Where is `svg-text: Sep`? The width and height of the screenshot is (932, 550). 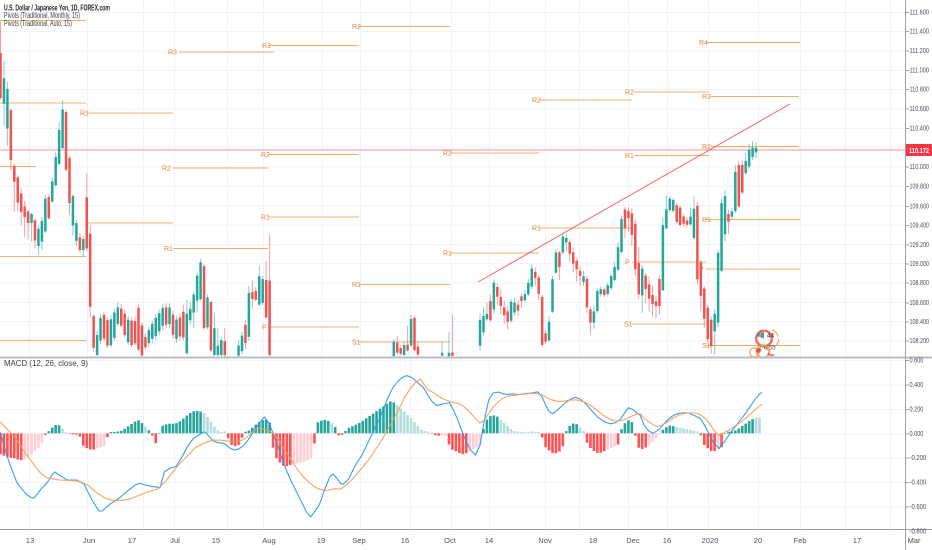
svg-text: Sep is located at coordinates (359, 540).